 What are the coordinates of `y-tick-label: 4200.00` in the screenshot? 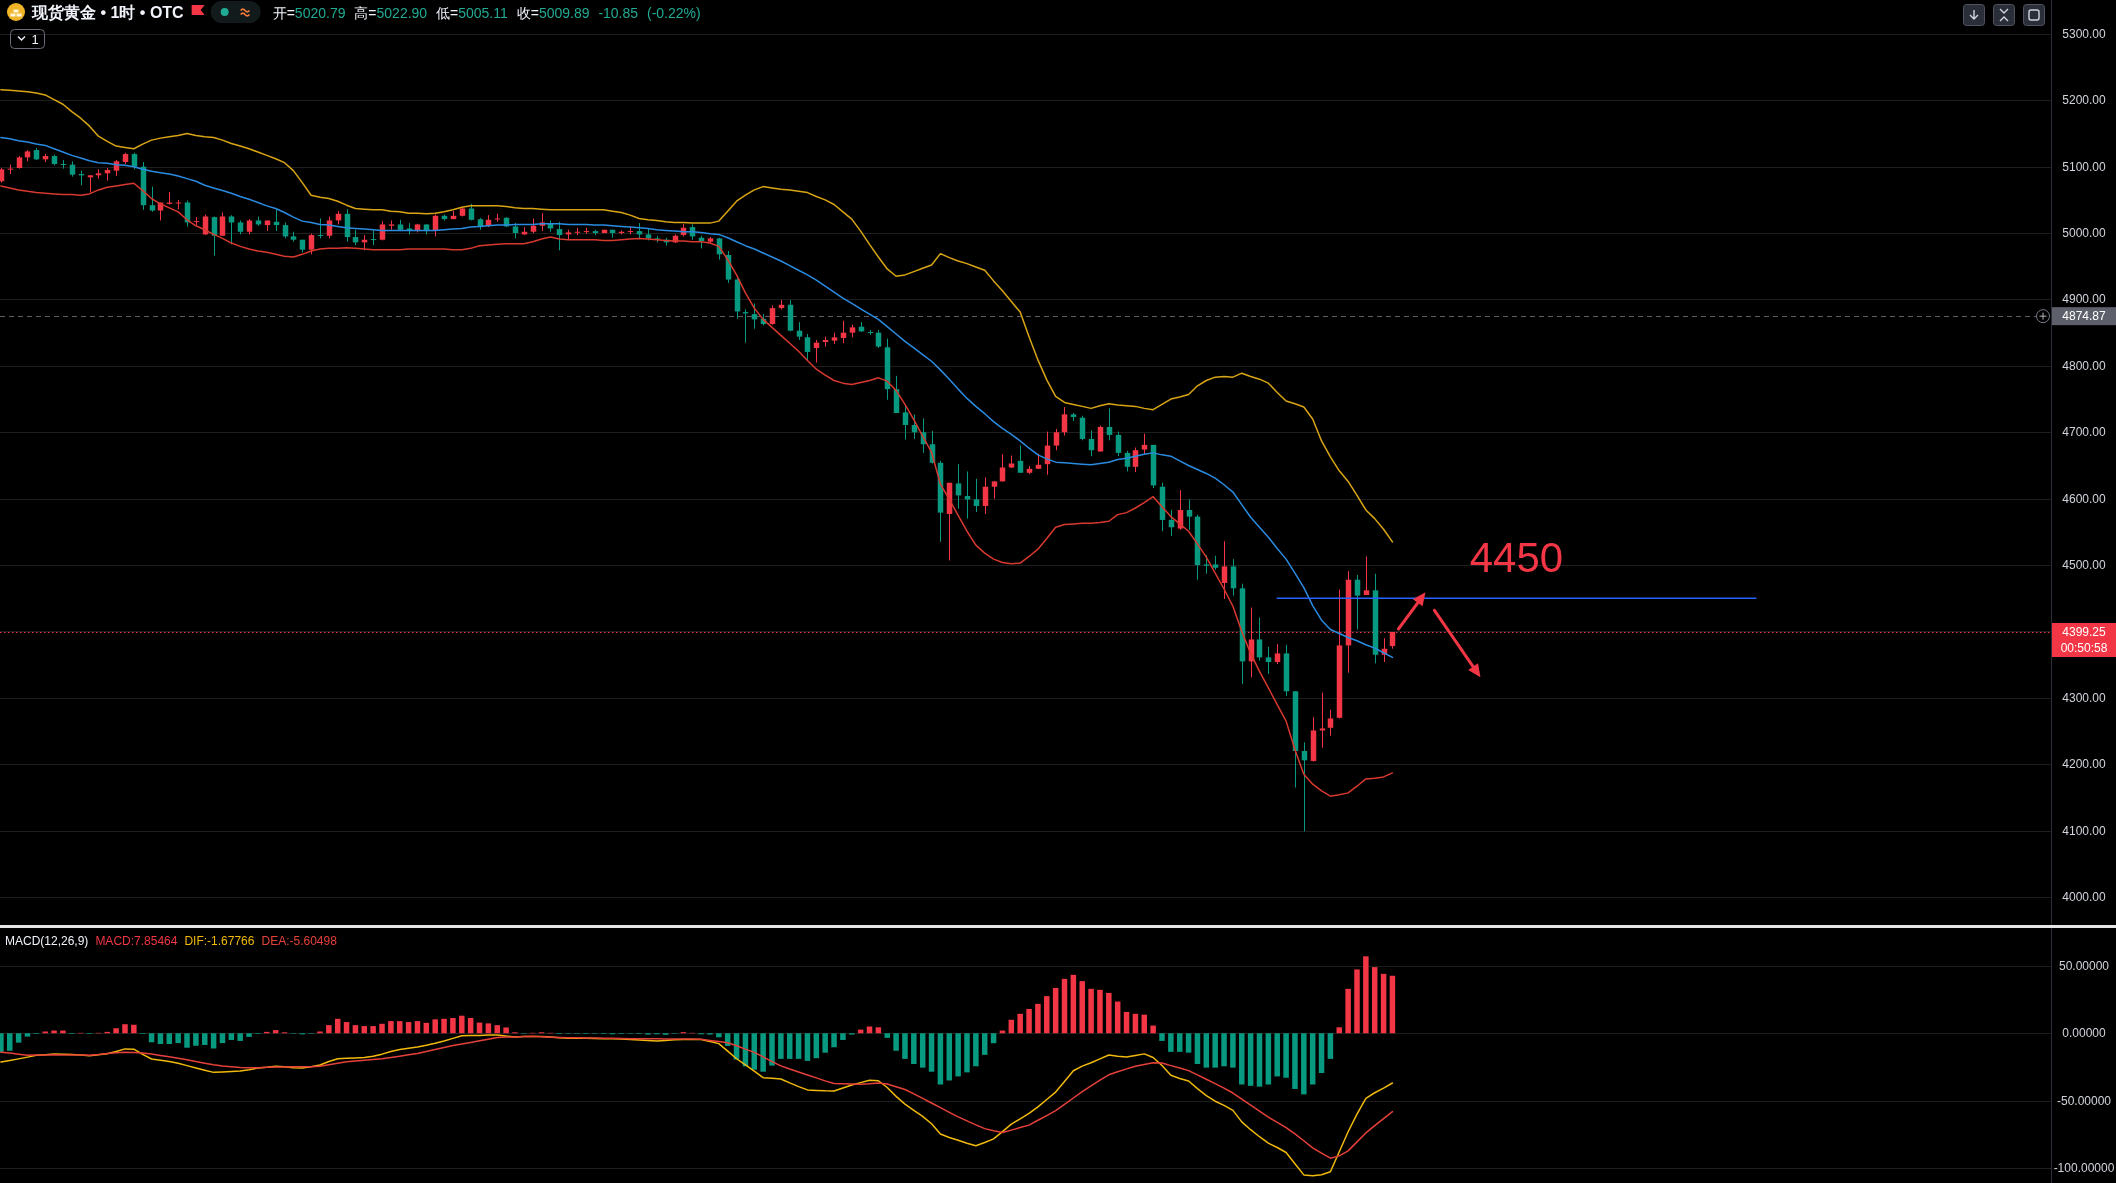 It's located at (2084, 764).